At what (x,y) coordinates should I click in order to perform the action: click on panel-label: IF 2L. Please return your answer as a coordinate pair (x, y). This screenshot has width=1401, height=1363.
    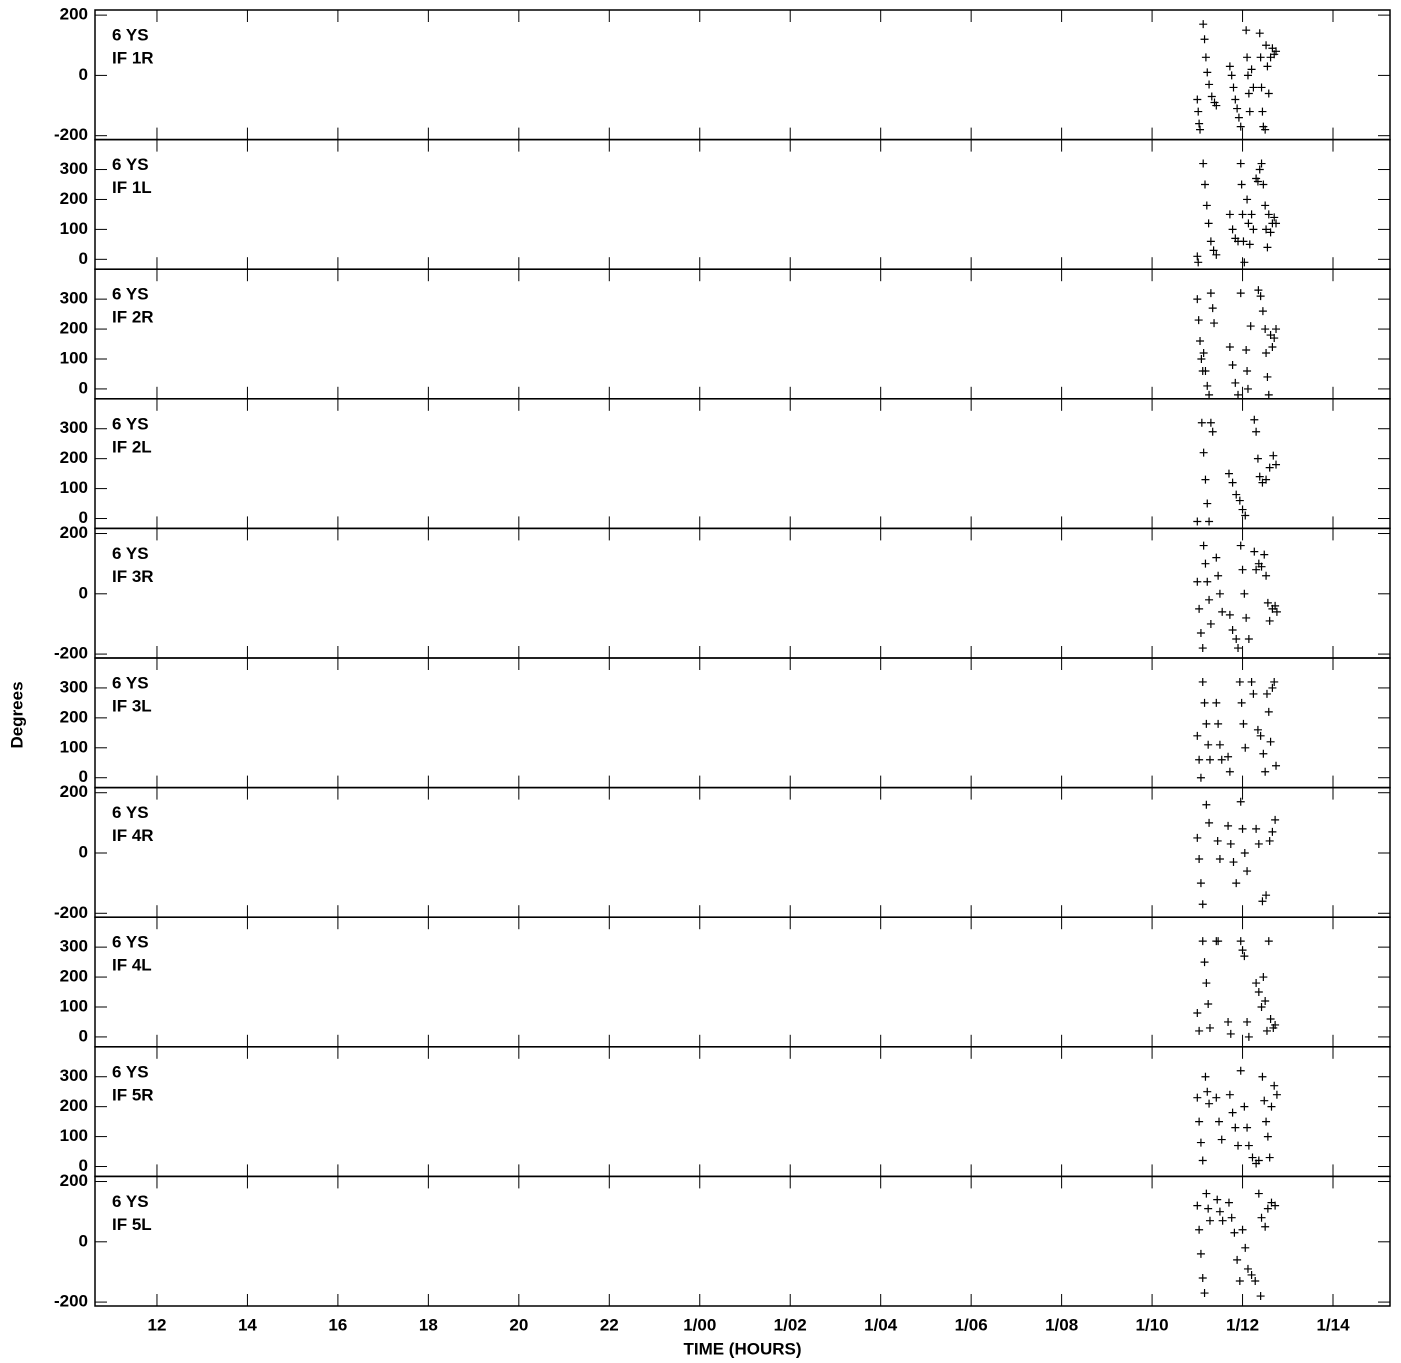
    Looking at the image, I should click on (132, 446).